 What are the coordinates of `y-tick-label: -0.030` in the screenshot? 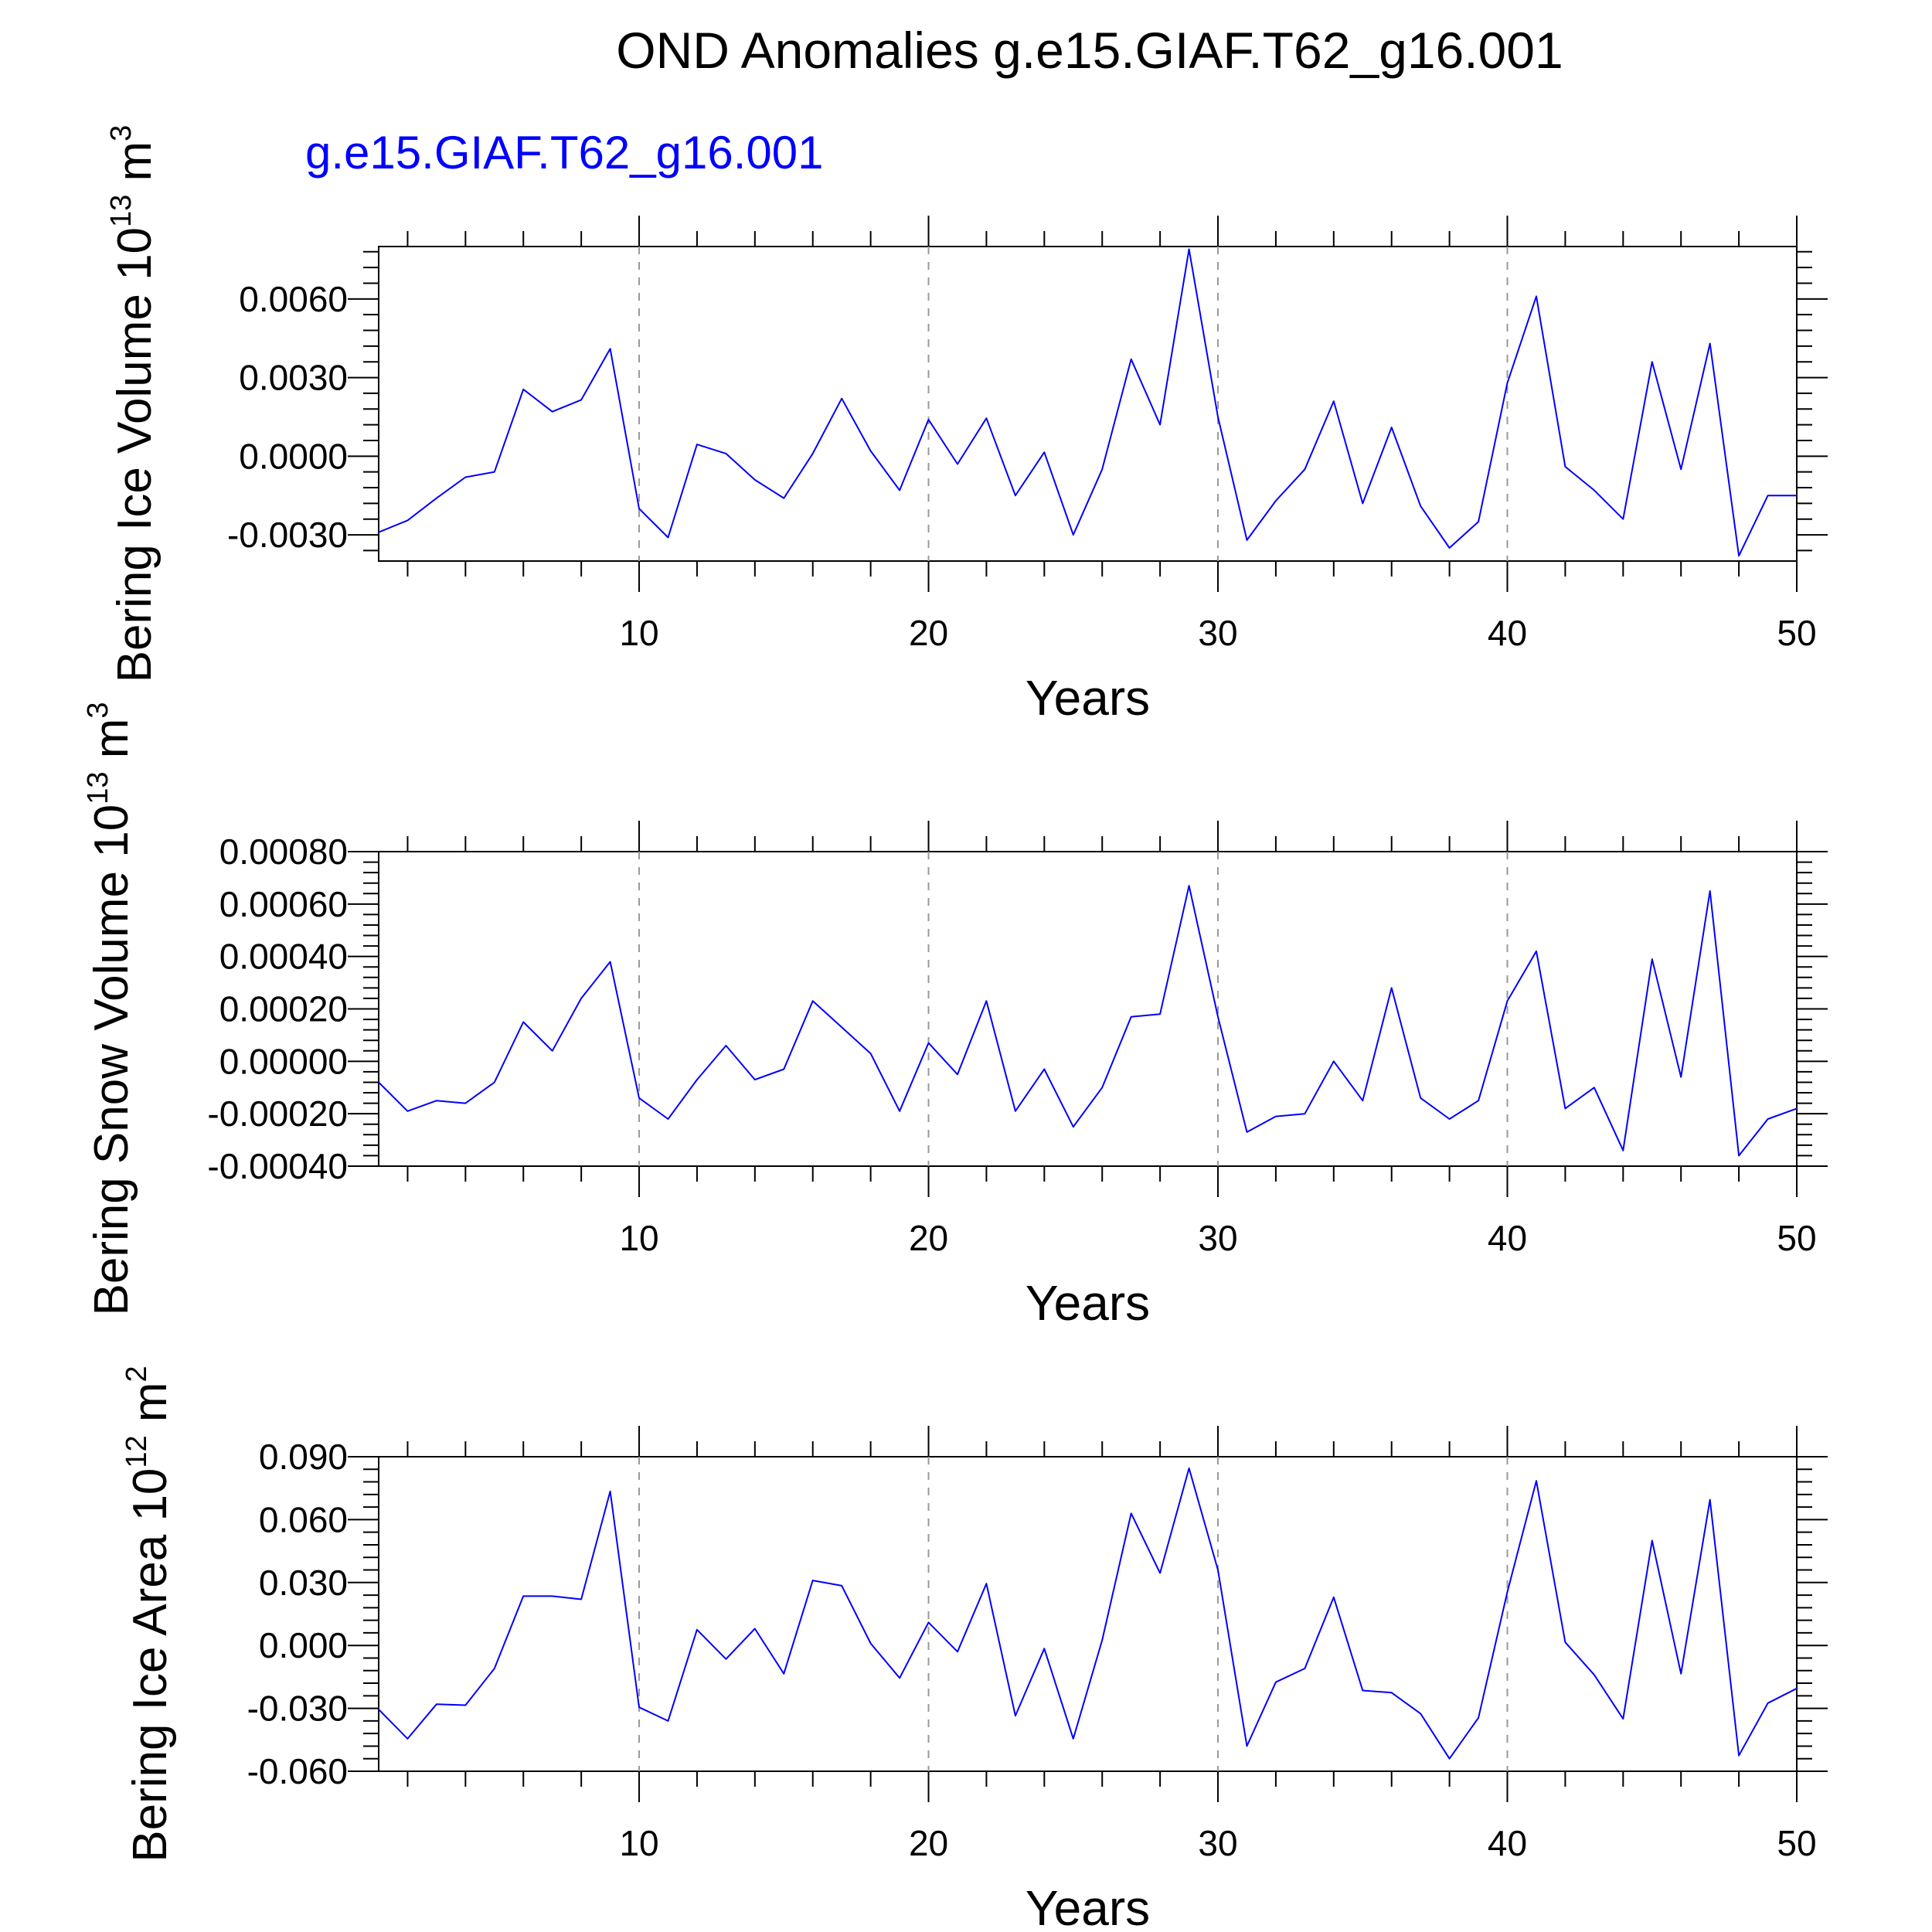 It's located at (298, 1709).